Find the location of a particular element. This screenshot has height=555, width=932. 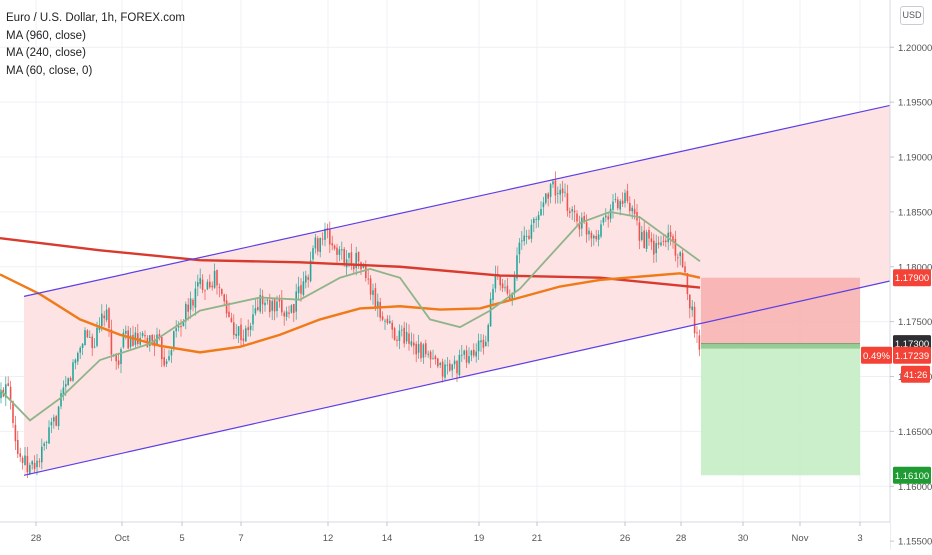

time-tick-label: 19 is located at coordinates (479, 538).